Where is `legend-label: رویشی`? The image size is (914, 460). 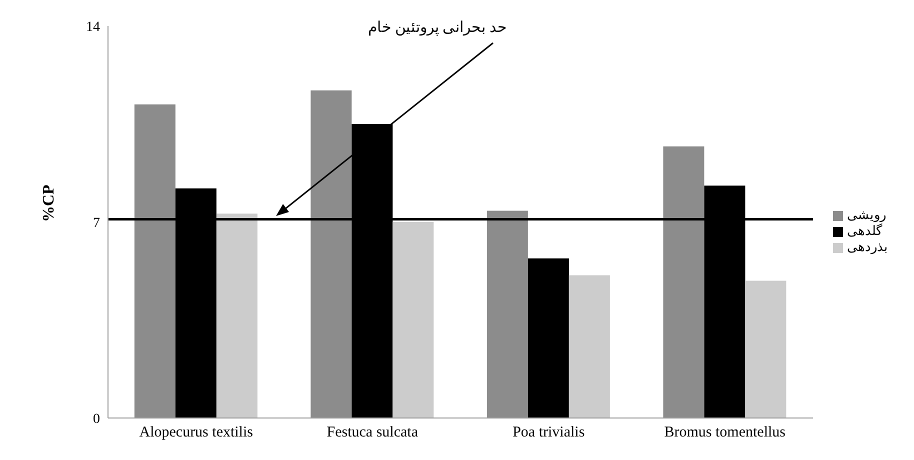 legend-label: رویشی is located at coordinates (866, 214).